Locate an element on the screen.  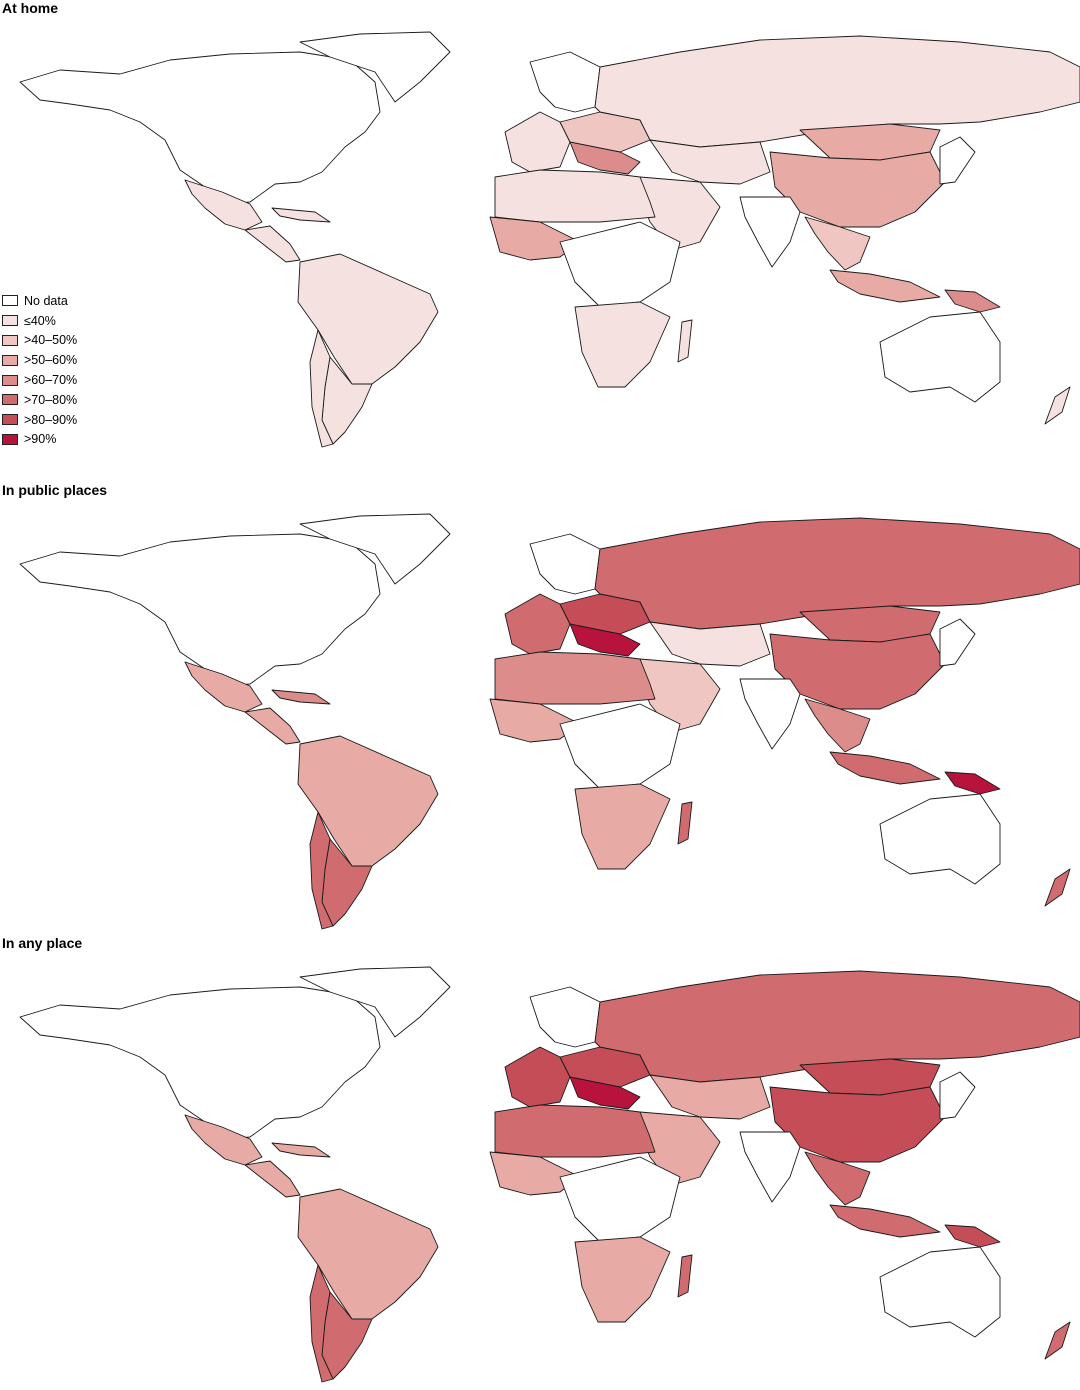
legend-item-40: ≤40% is located at coordinates (39, 321).